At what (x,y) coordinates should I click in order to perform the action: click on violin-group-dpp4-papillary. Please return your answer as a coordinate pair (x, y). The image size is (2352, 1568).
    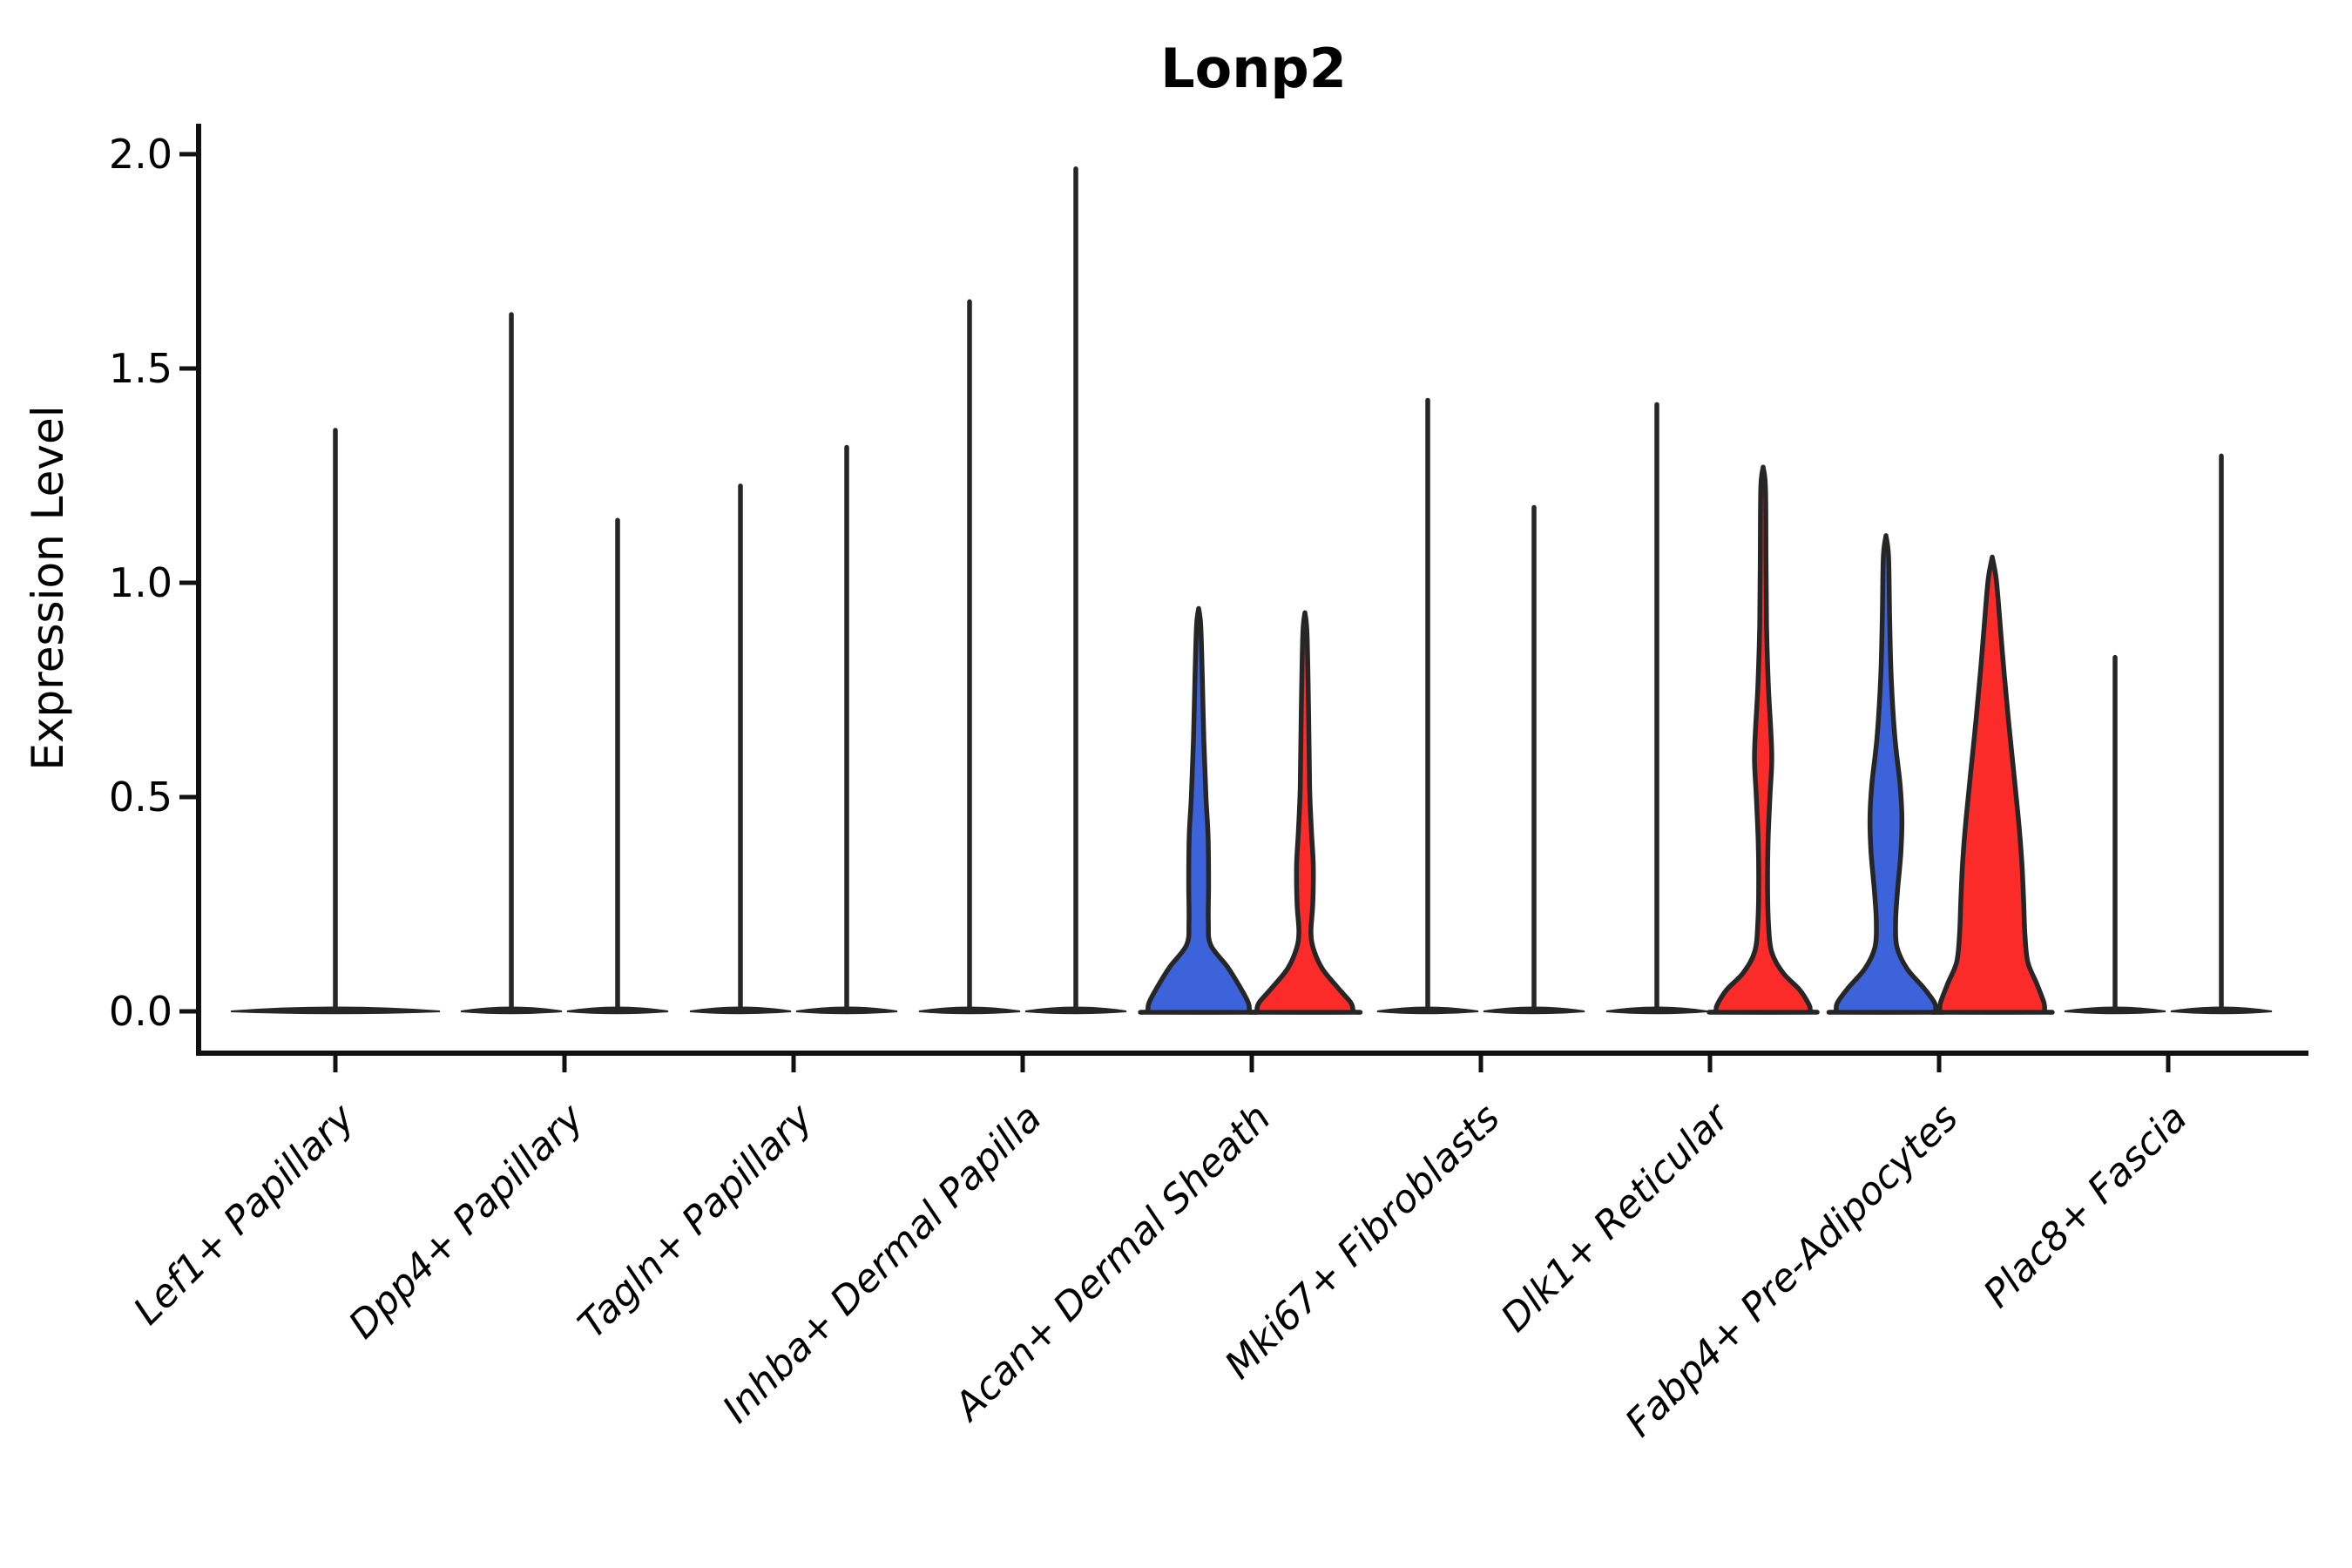
    Looking at the image, I should click on (564, 663).